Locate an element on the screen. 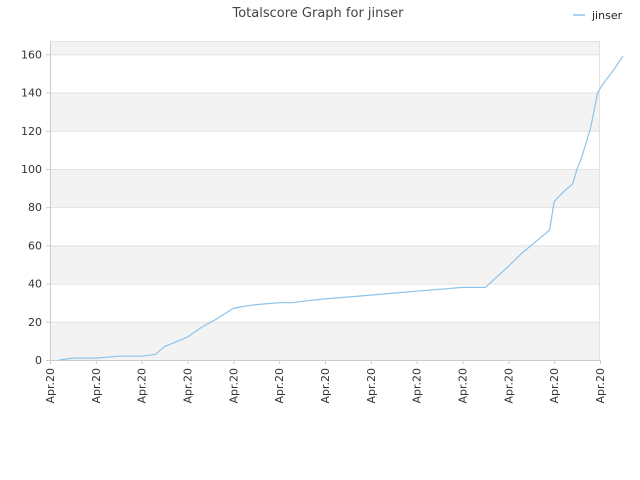 This screenshot has width=640, height=480. y-tick-label: 120 is located at coordinates (31, 131).